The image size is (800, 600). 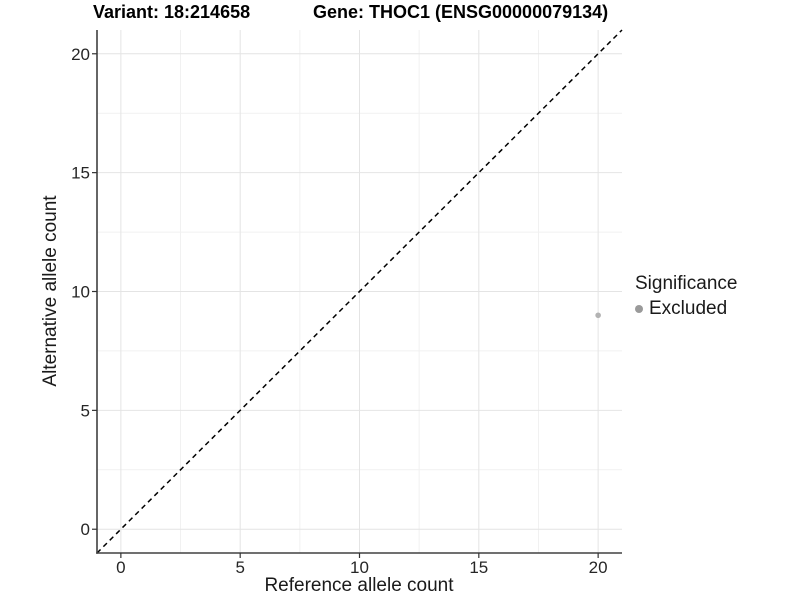 What do you see at coordinates (50, 291) in the screenshot?
I see `y-axis-title: Alternative allele count` at bounding box center [50, 291].